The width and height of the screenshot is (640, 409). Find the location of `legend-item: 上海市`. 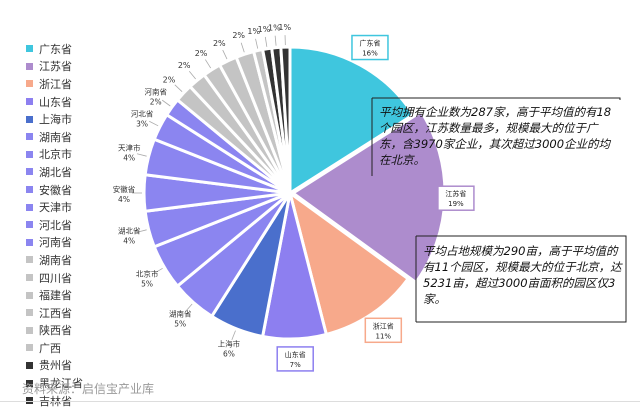

legend-item: 上海市 is located at coordinates (71, 119).